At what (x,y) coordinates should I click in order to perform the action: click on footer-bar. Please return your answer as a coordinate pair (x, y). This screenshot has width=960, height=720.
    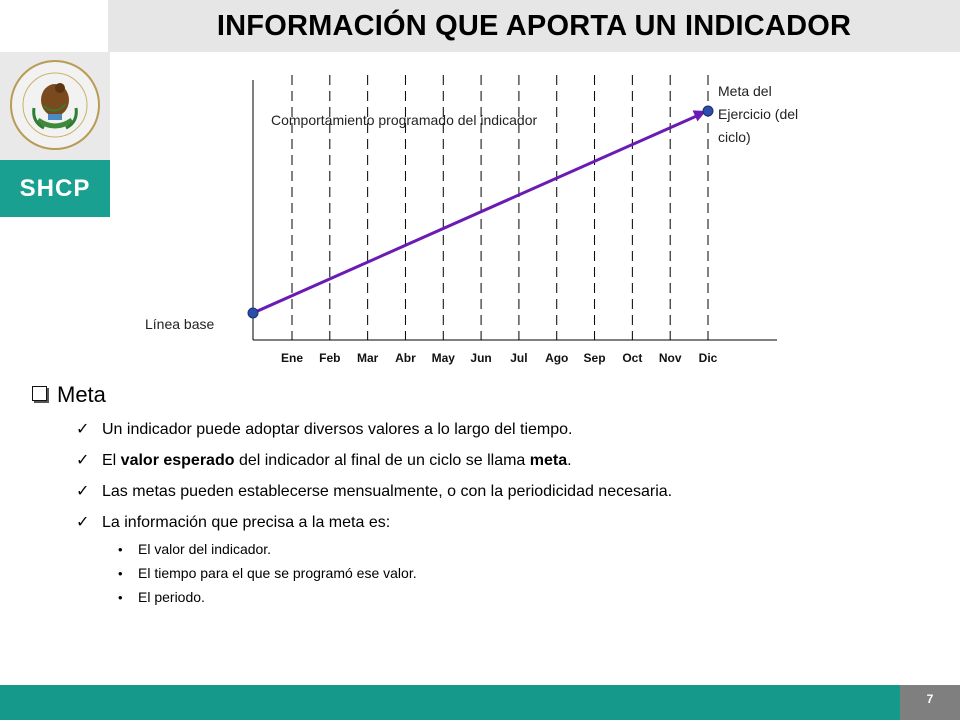
    Looking at the image, I should click on (450, 702).